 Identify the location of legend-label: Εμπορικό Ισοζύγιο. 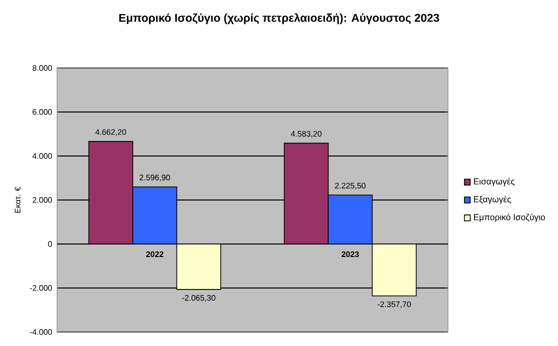
(509, 218).